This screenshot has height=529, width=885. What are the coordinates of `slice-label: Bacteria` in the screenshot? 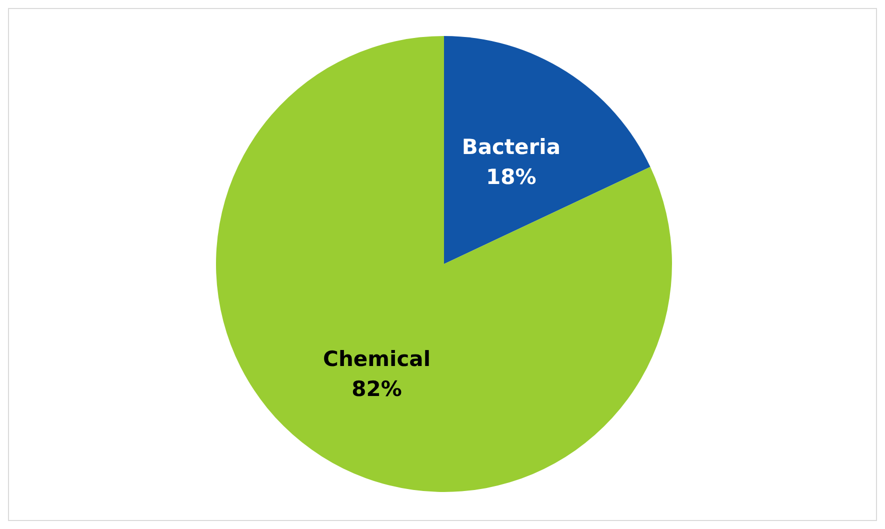 It's located at (511, 147).